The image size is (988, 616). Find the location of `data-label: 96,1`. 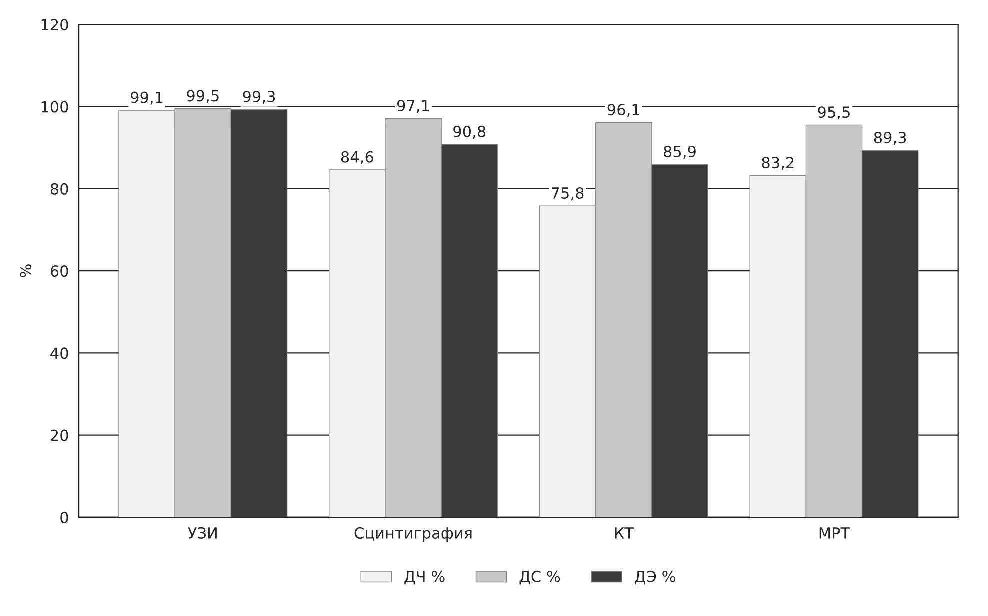

data-label: 96,1 is located at coordinates (624, 111).